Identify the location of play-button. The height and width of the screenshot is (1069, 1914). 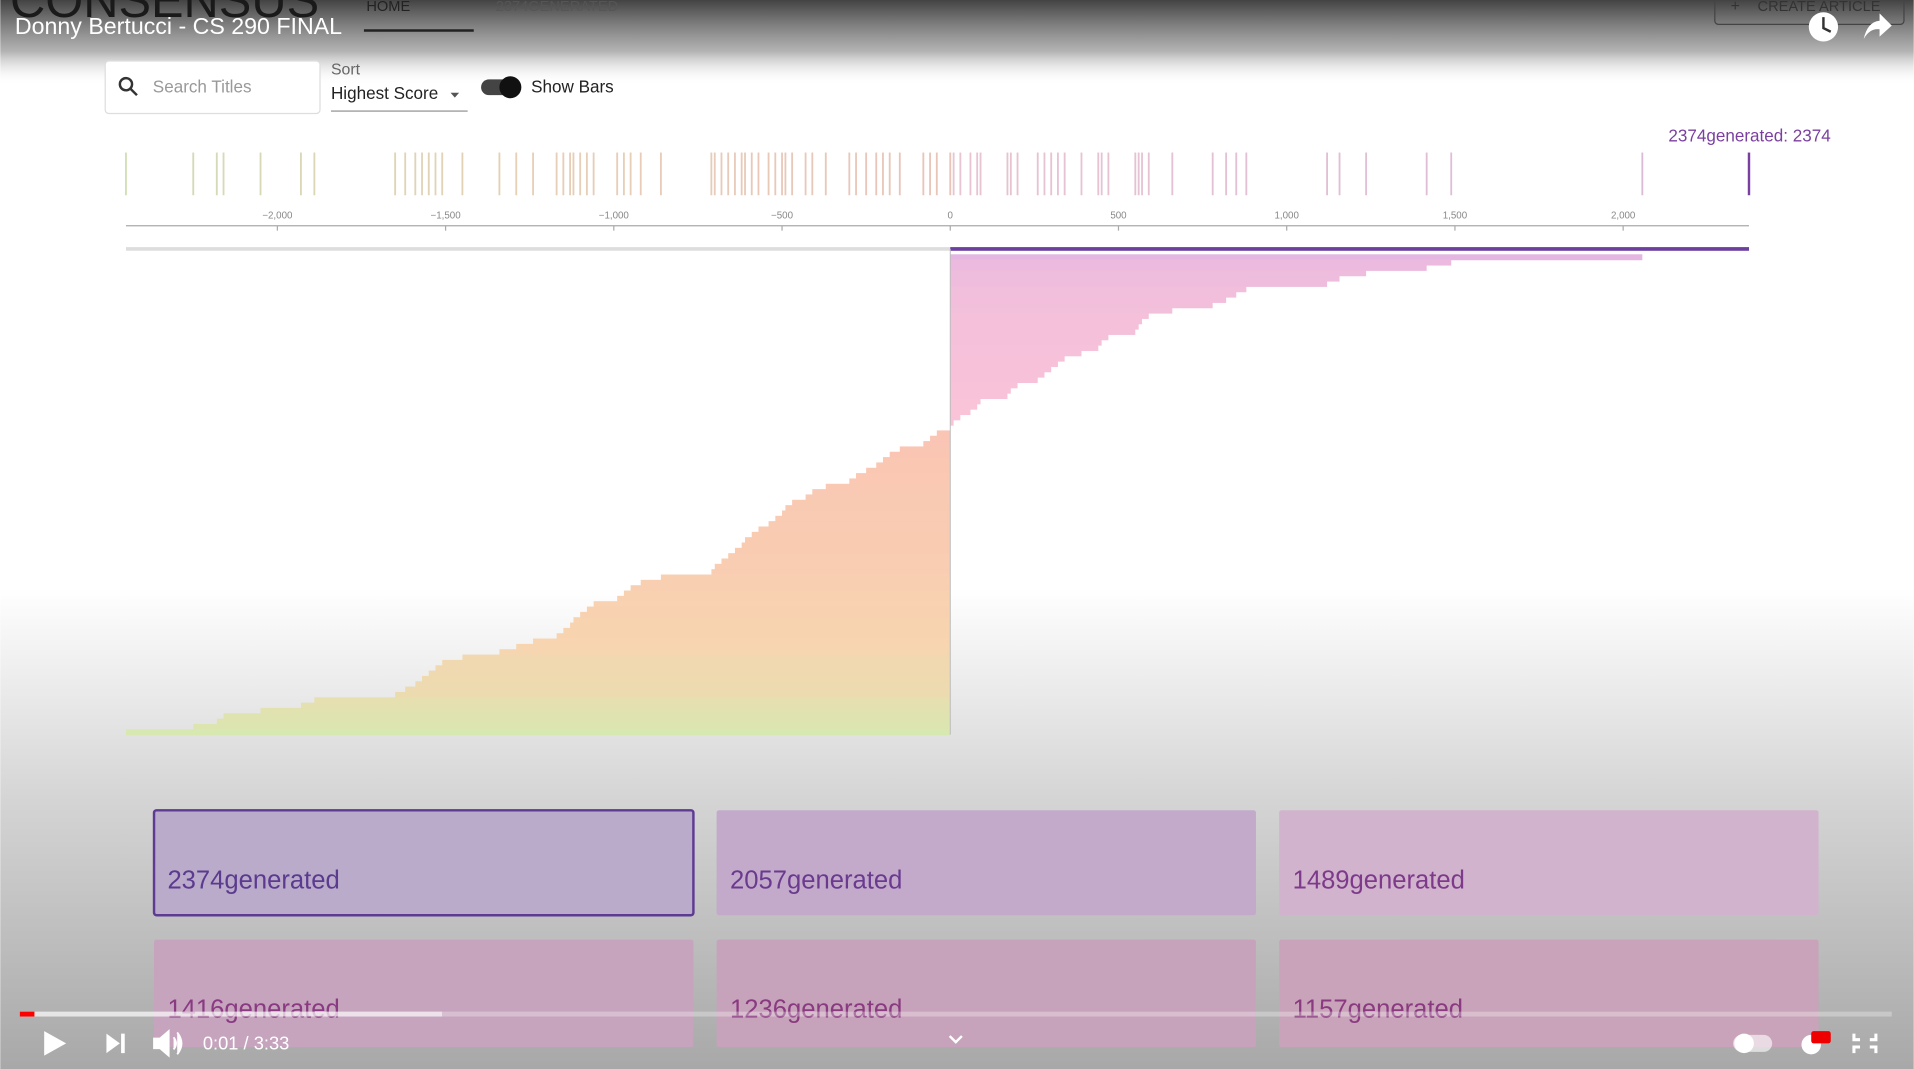
(55, 1043).